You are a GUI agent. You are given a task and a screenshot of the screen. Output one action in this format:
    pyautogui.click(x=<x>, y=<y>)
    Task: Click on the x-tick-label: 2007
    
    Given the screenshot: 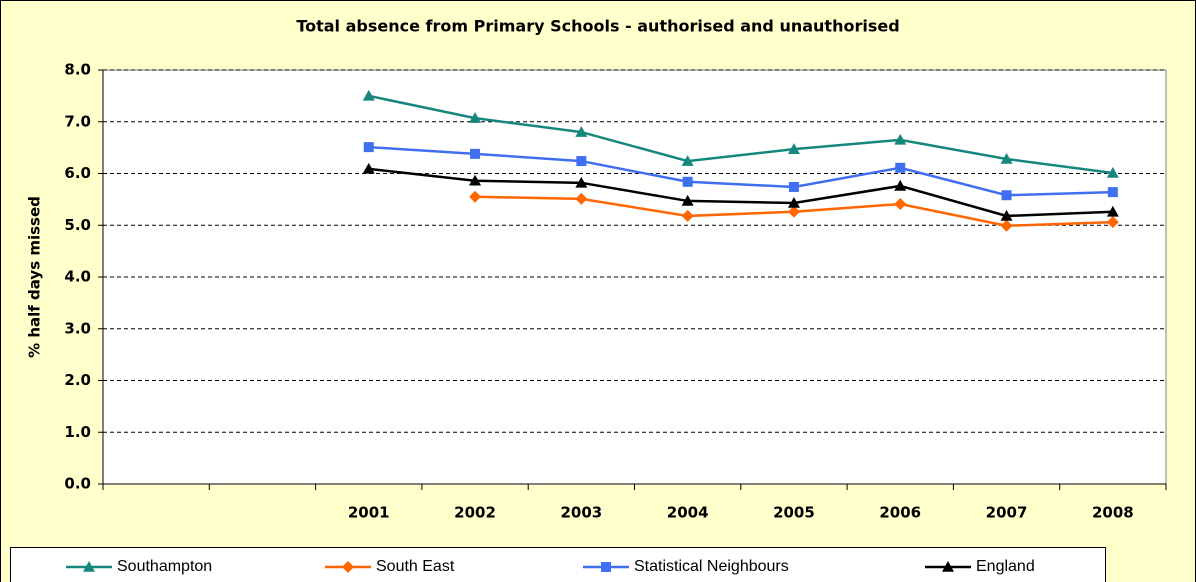 What is the action you would take?
    pyautogui.click(x=1007, y=513)
    